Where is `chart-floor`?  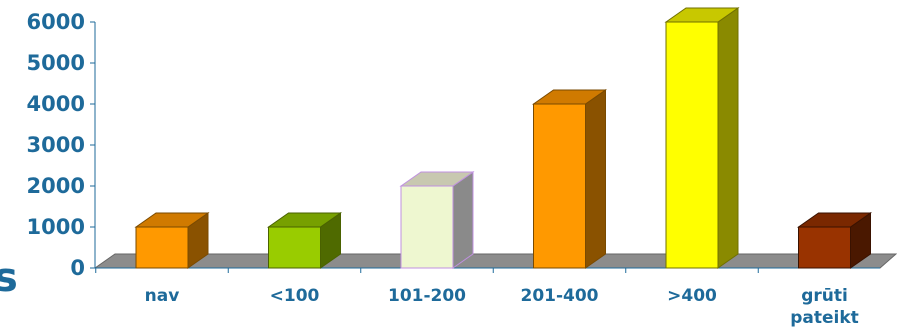
chart-floor is located at coordinates (495, 261).